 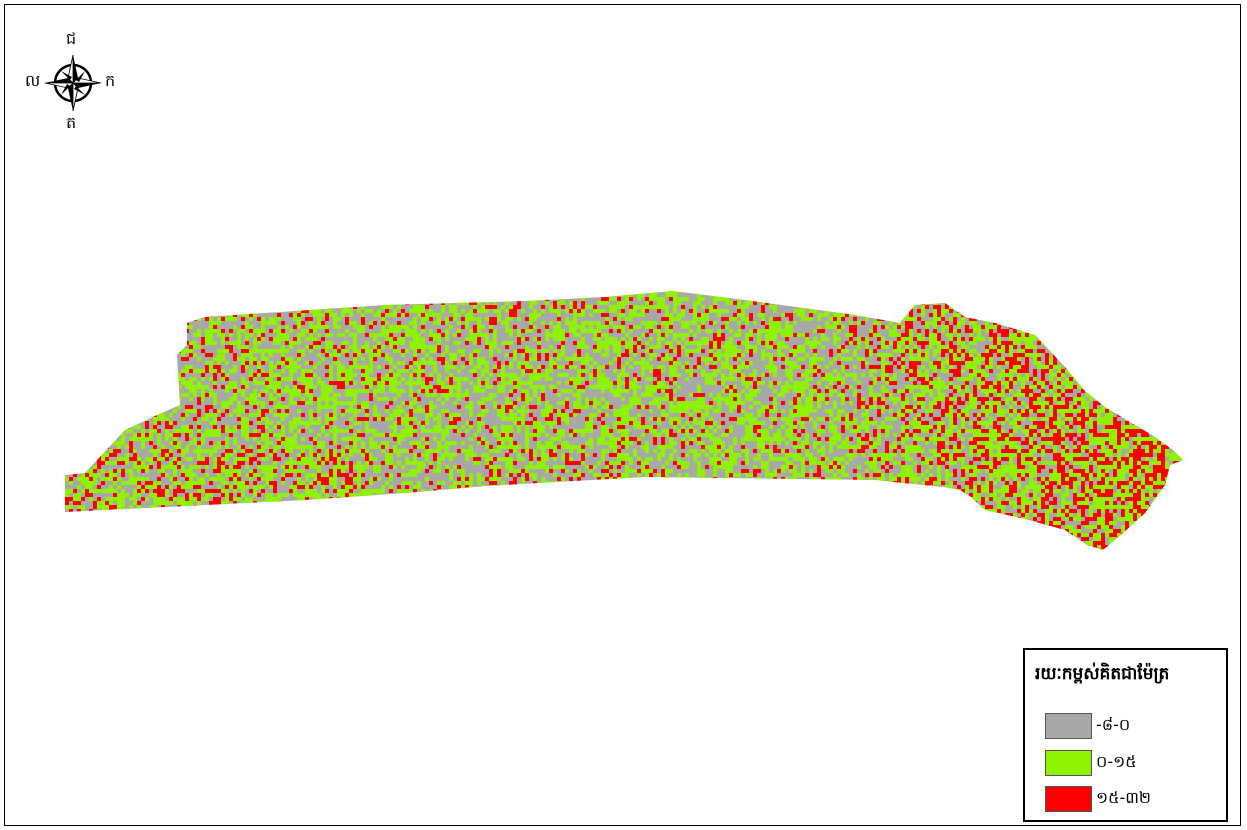 I want to click on compass-south-label: ត, so click(x=71, y=122).